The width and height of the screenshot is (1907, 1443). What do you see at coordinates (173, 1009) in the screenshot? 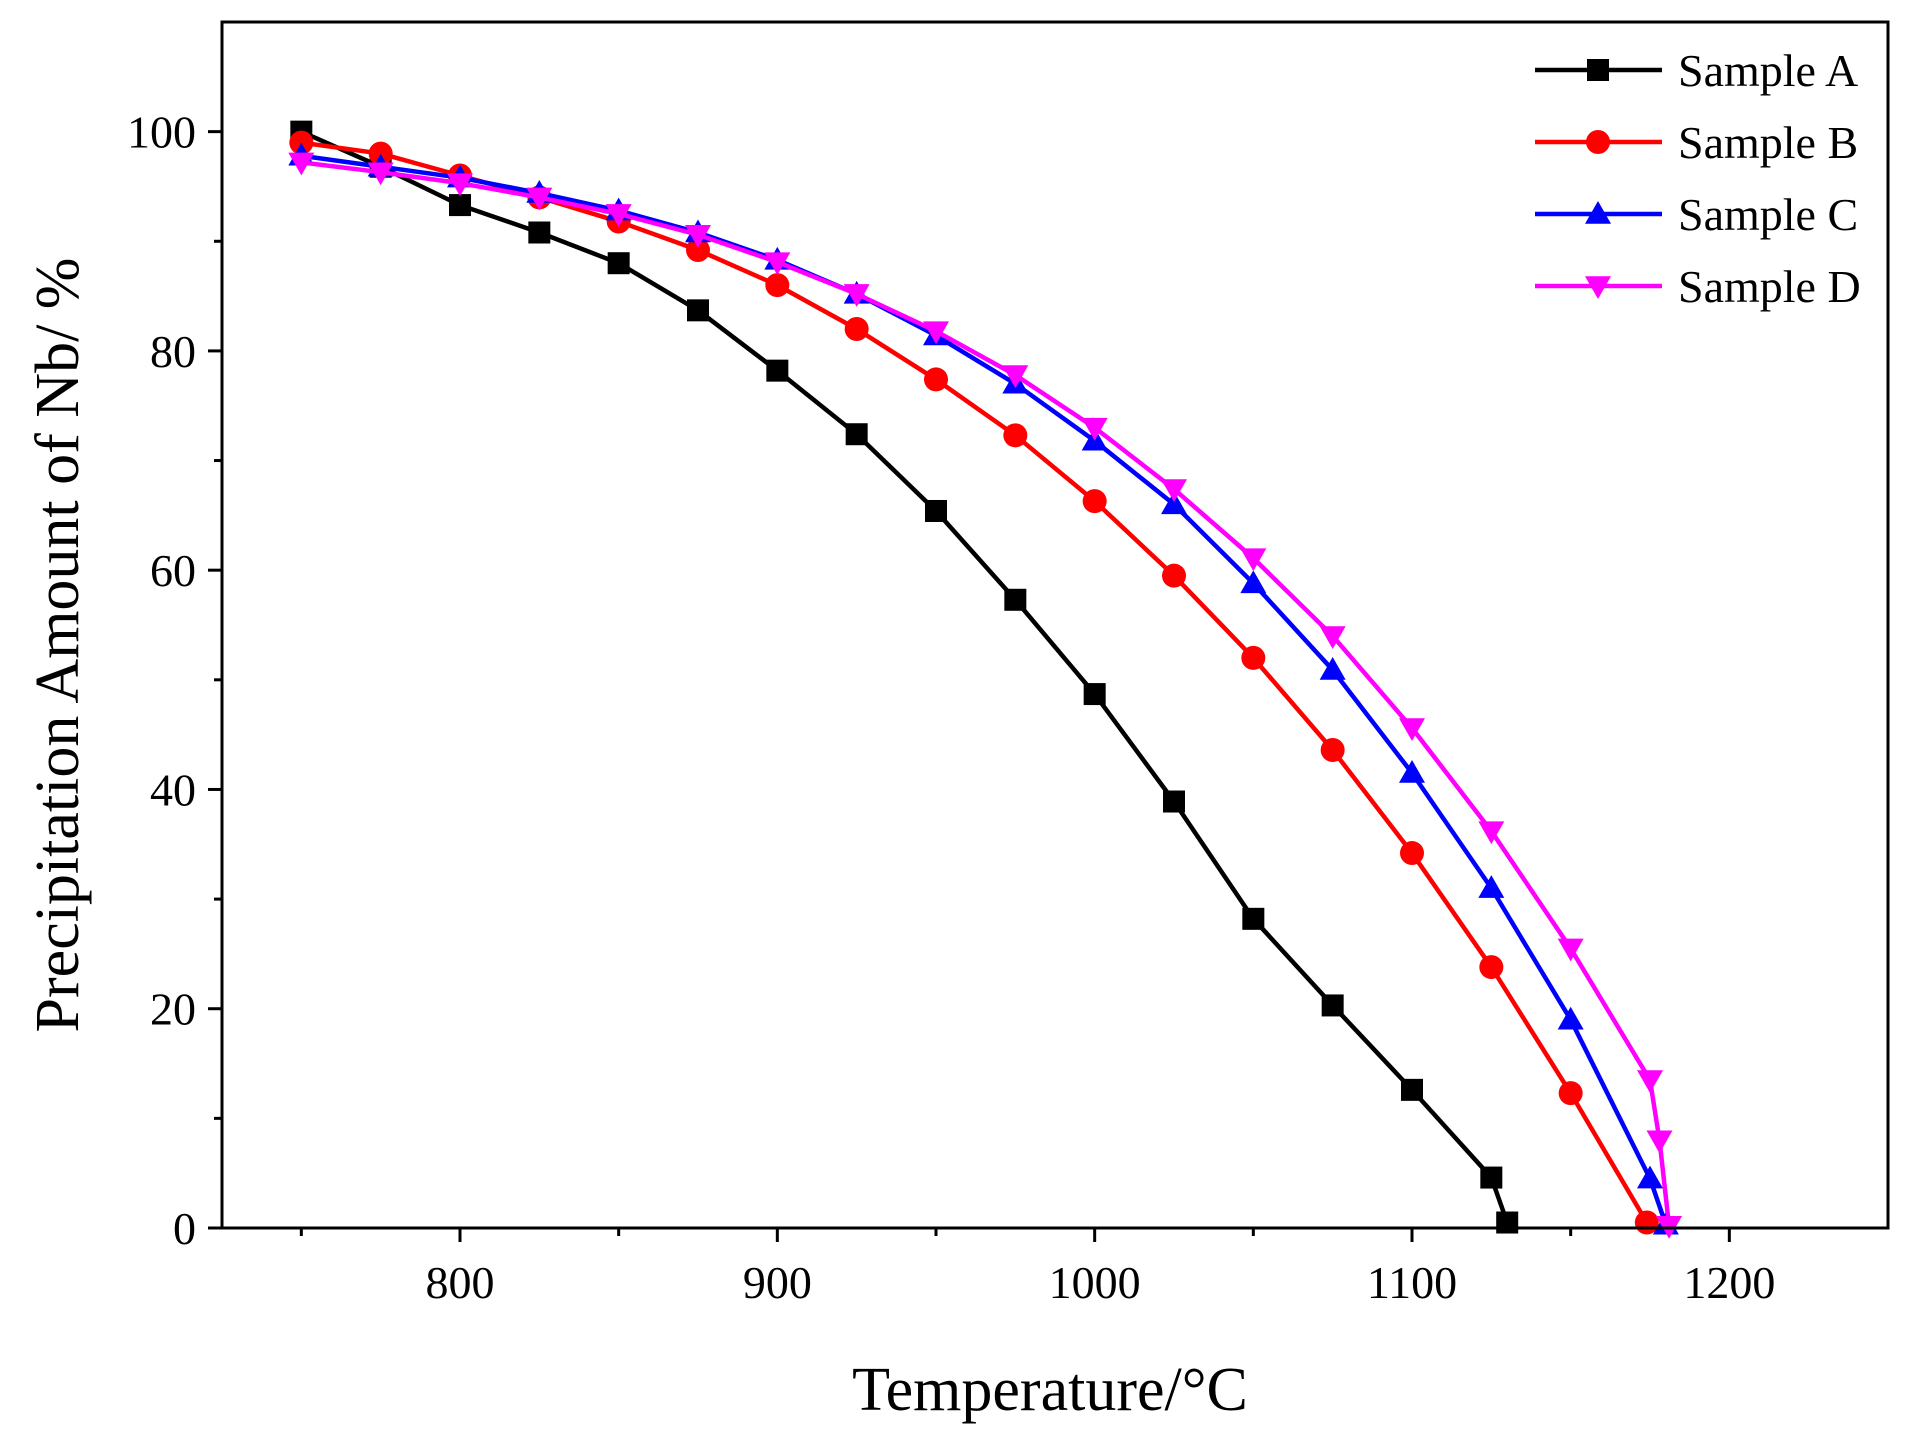
I see `y-tick-label: 20` at bounding box center [173, 1009].